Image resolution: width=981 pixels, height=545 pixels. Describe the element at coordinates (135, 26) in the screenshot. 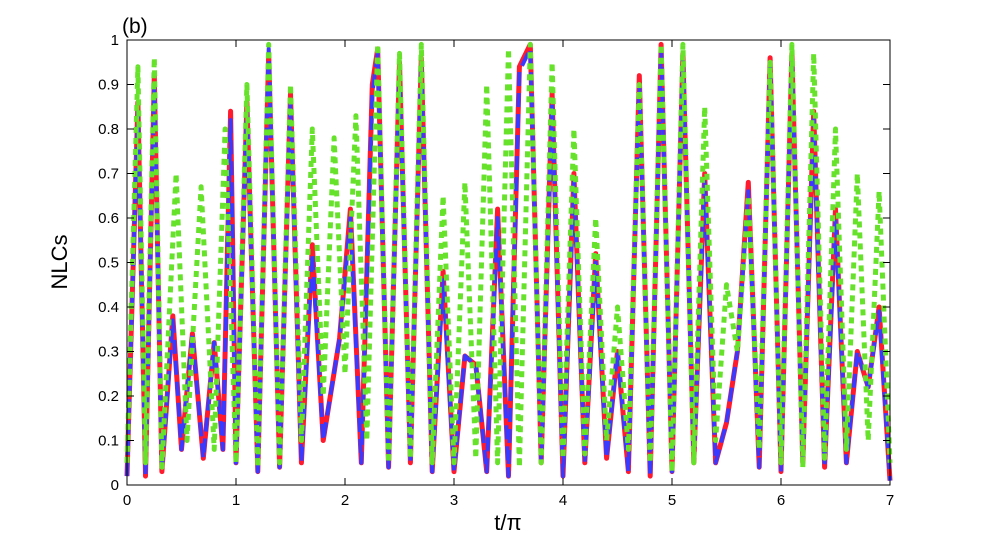

I see `panel-label: (b)` at that location.